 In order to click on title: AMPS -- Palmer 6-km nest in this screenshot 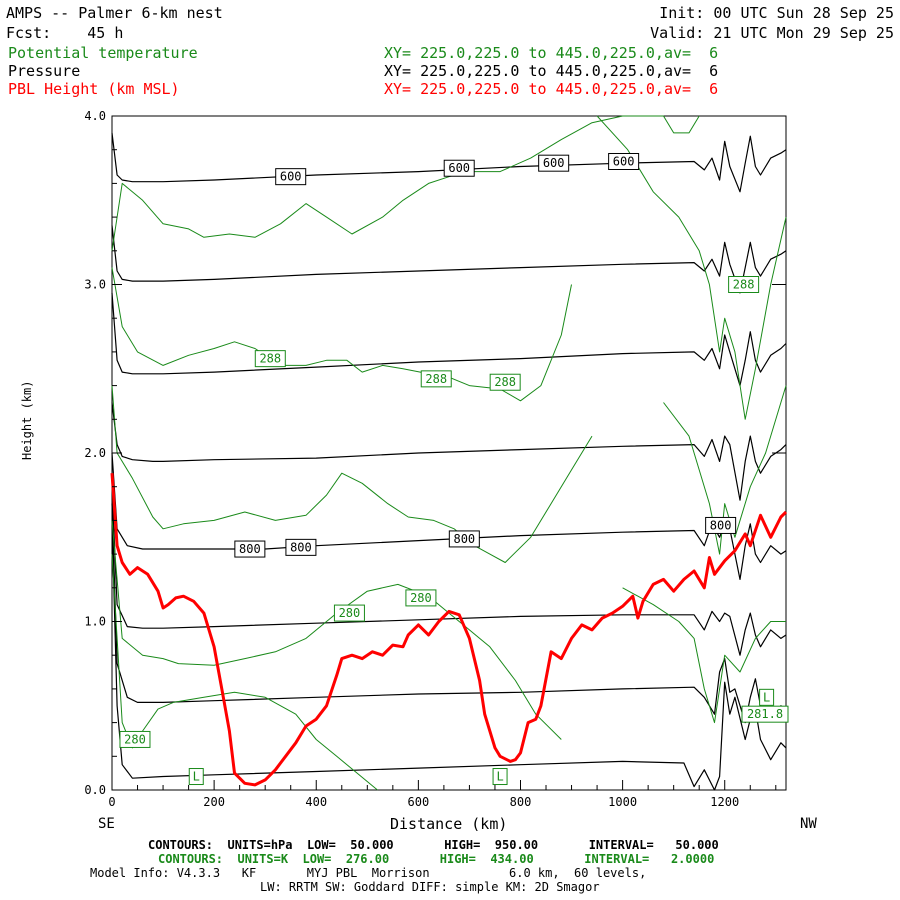, I will do `click(114, 13)`.